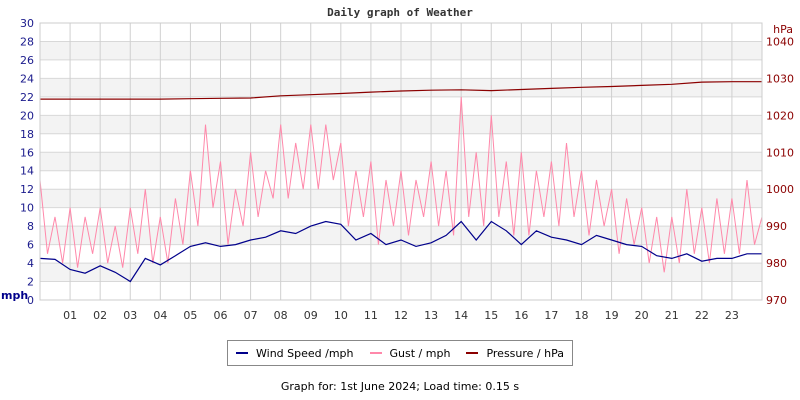  Describe the element at coordinates (780, 78) in the screenshot. I see `y-tick-right: 1030` at that location.